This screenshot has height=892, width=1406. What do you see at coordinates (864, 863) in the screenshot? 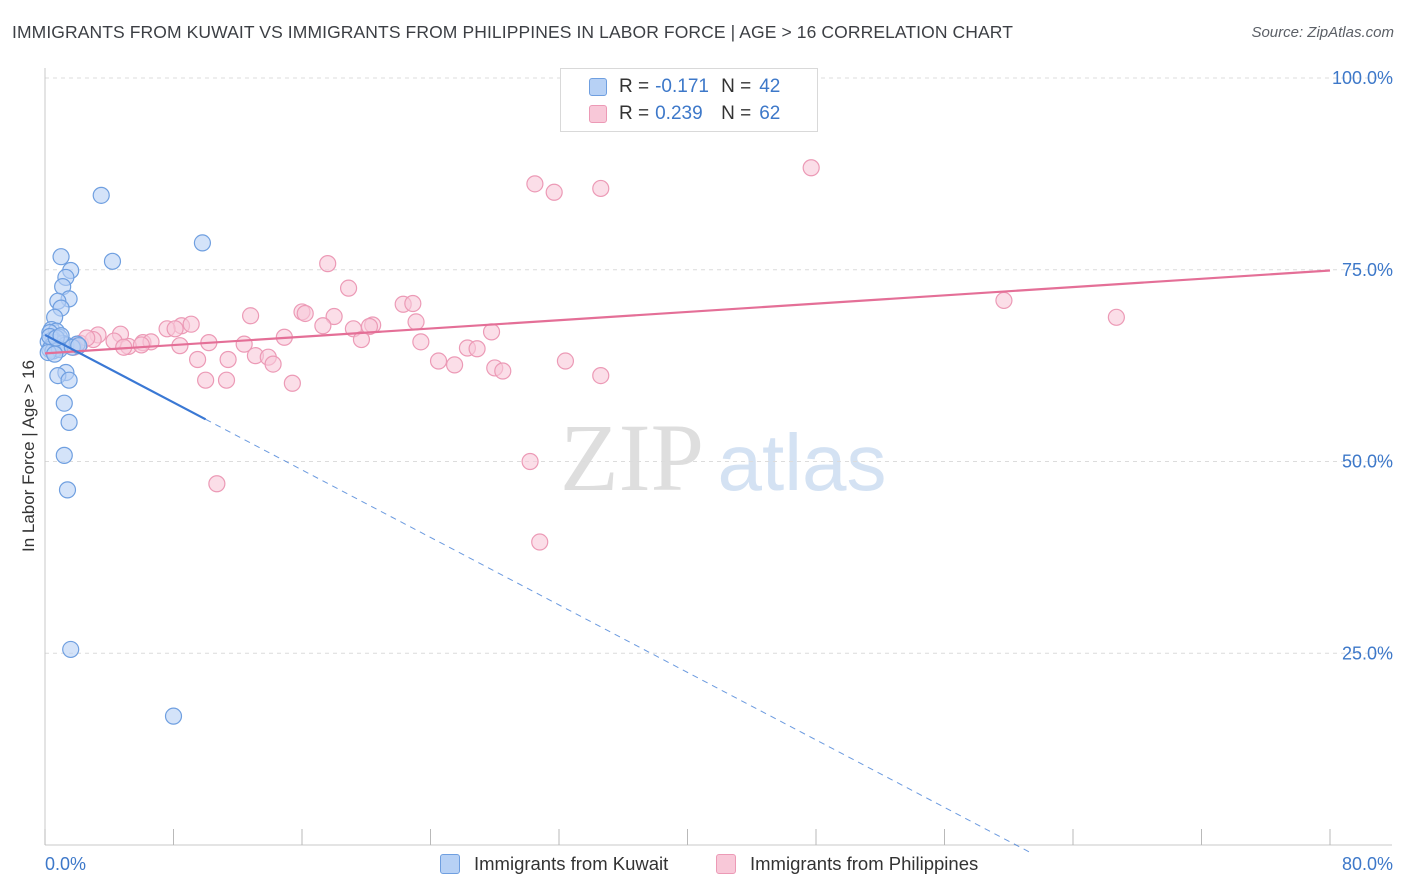
I see `bottom-philippines-label: Immigrants from Philippines` at bounding box center [864, 863].